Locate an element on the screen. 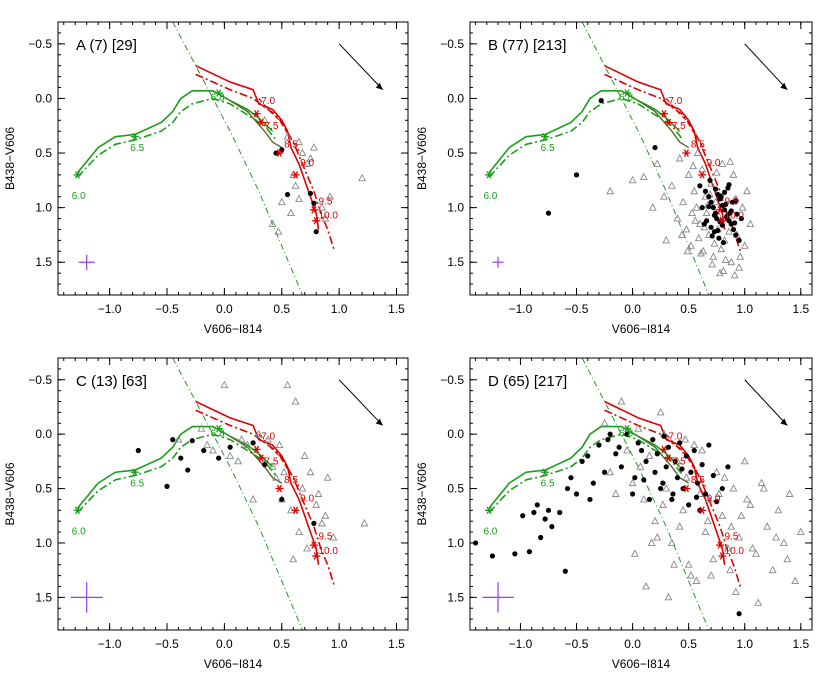  y-tick-label: 1.0 is located at coordinates (43, 208).